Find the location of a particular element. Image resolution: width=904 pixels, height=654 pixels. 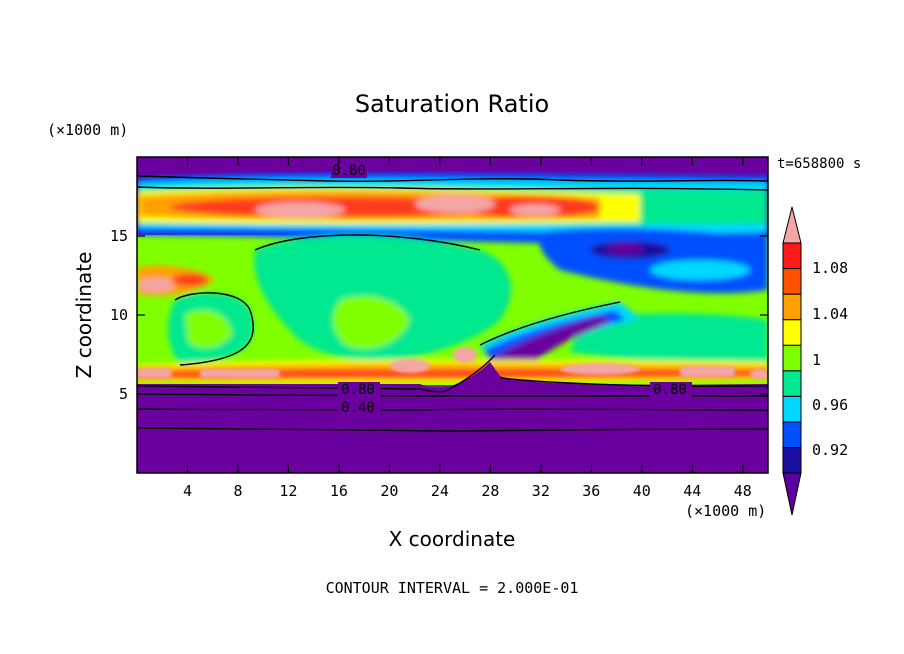

x-axis-label: X coordinate is located at coordinates (452, 539).